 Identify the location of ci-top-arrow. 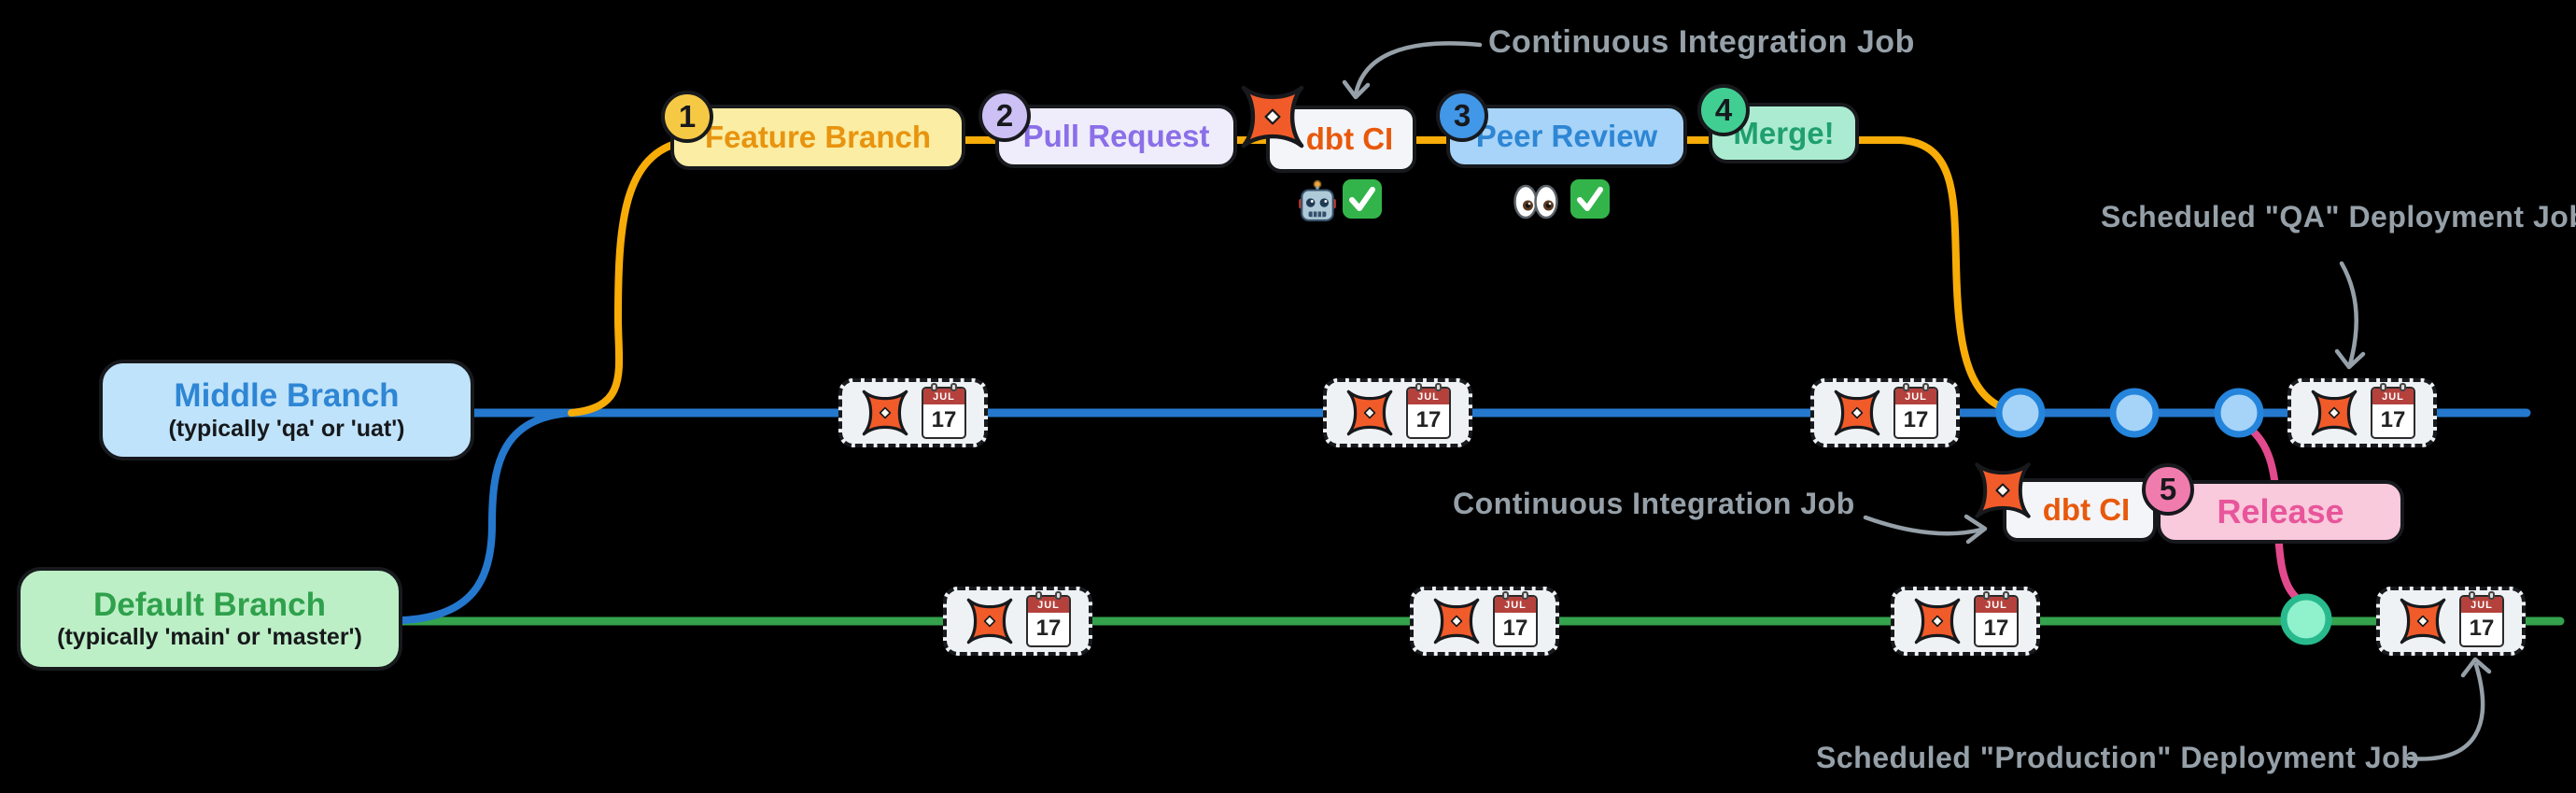
(1412, 70).